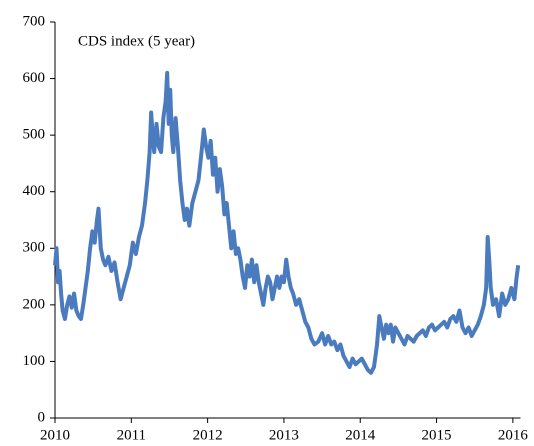  Describe the element at coordinates (513, 435) in the screenshot. I see `x-tick-label: 2016` at that location.